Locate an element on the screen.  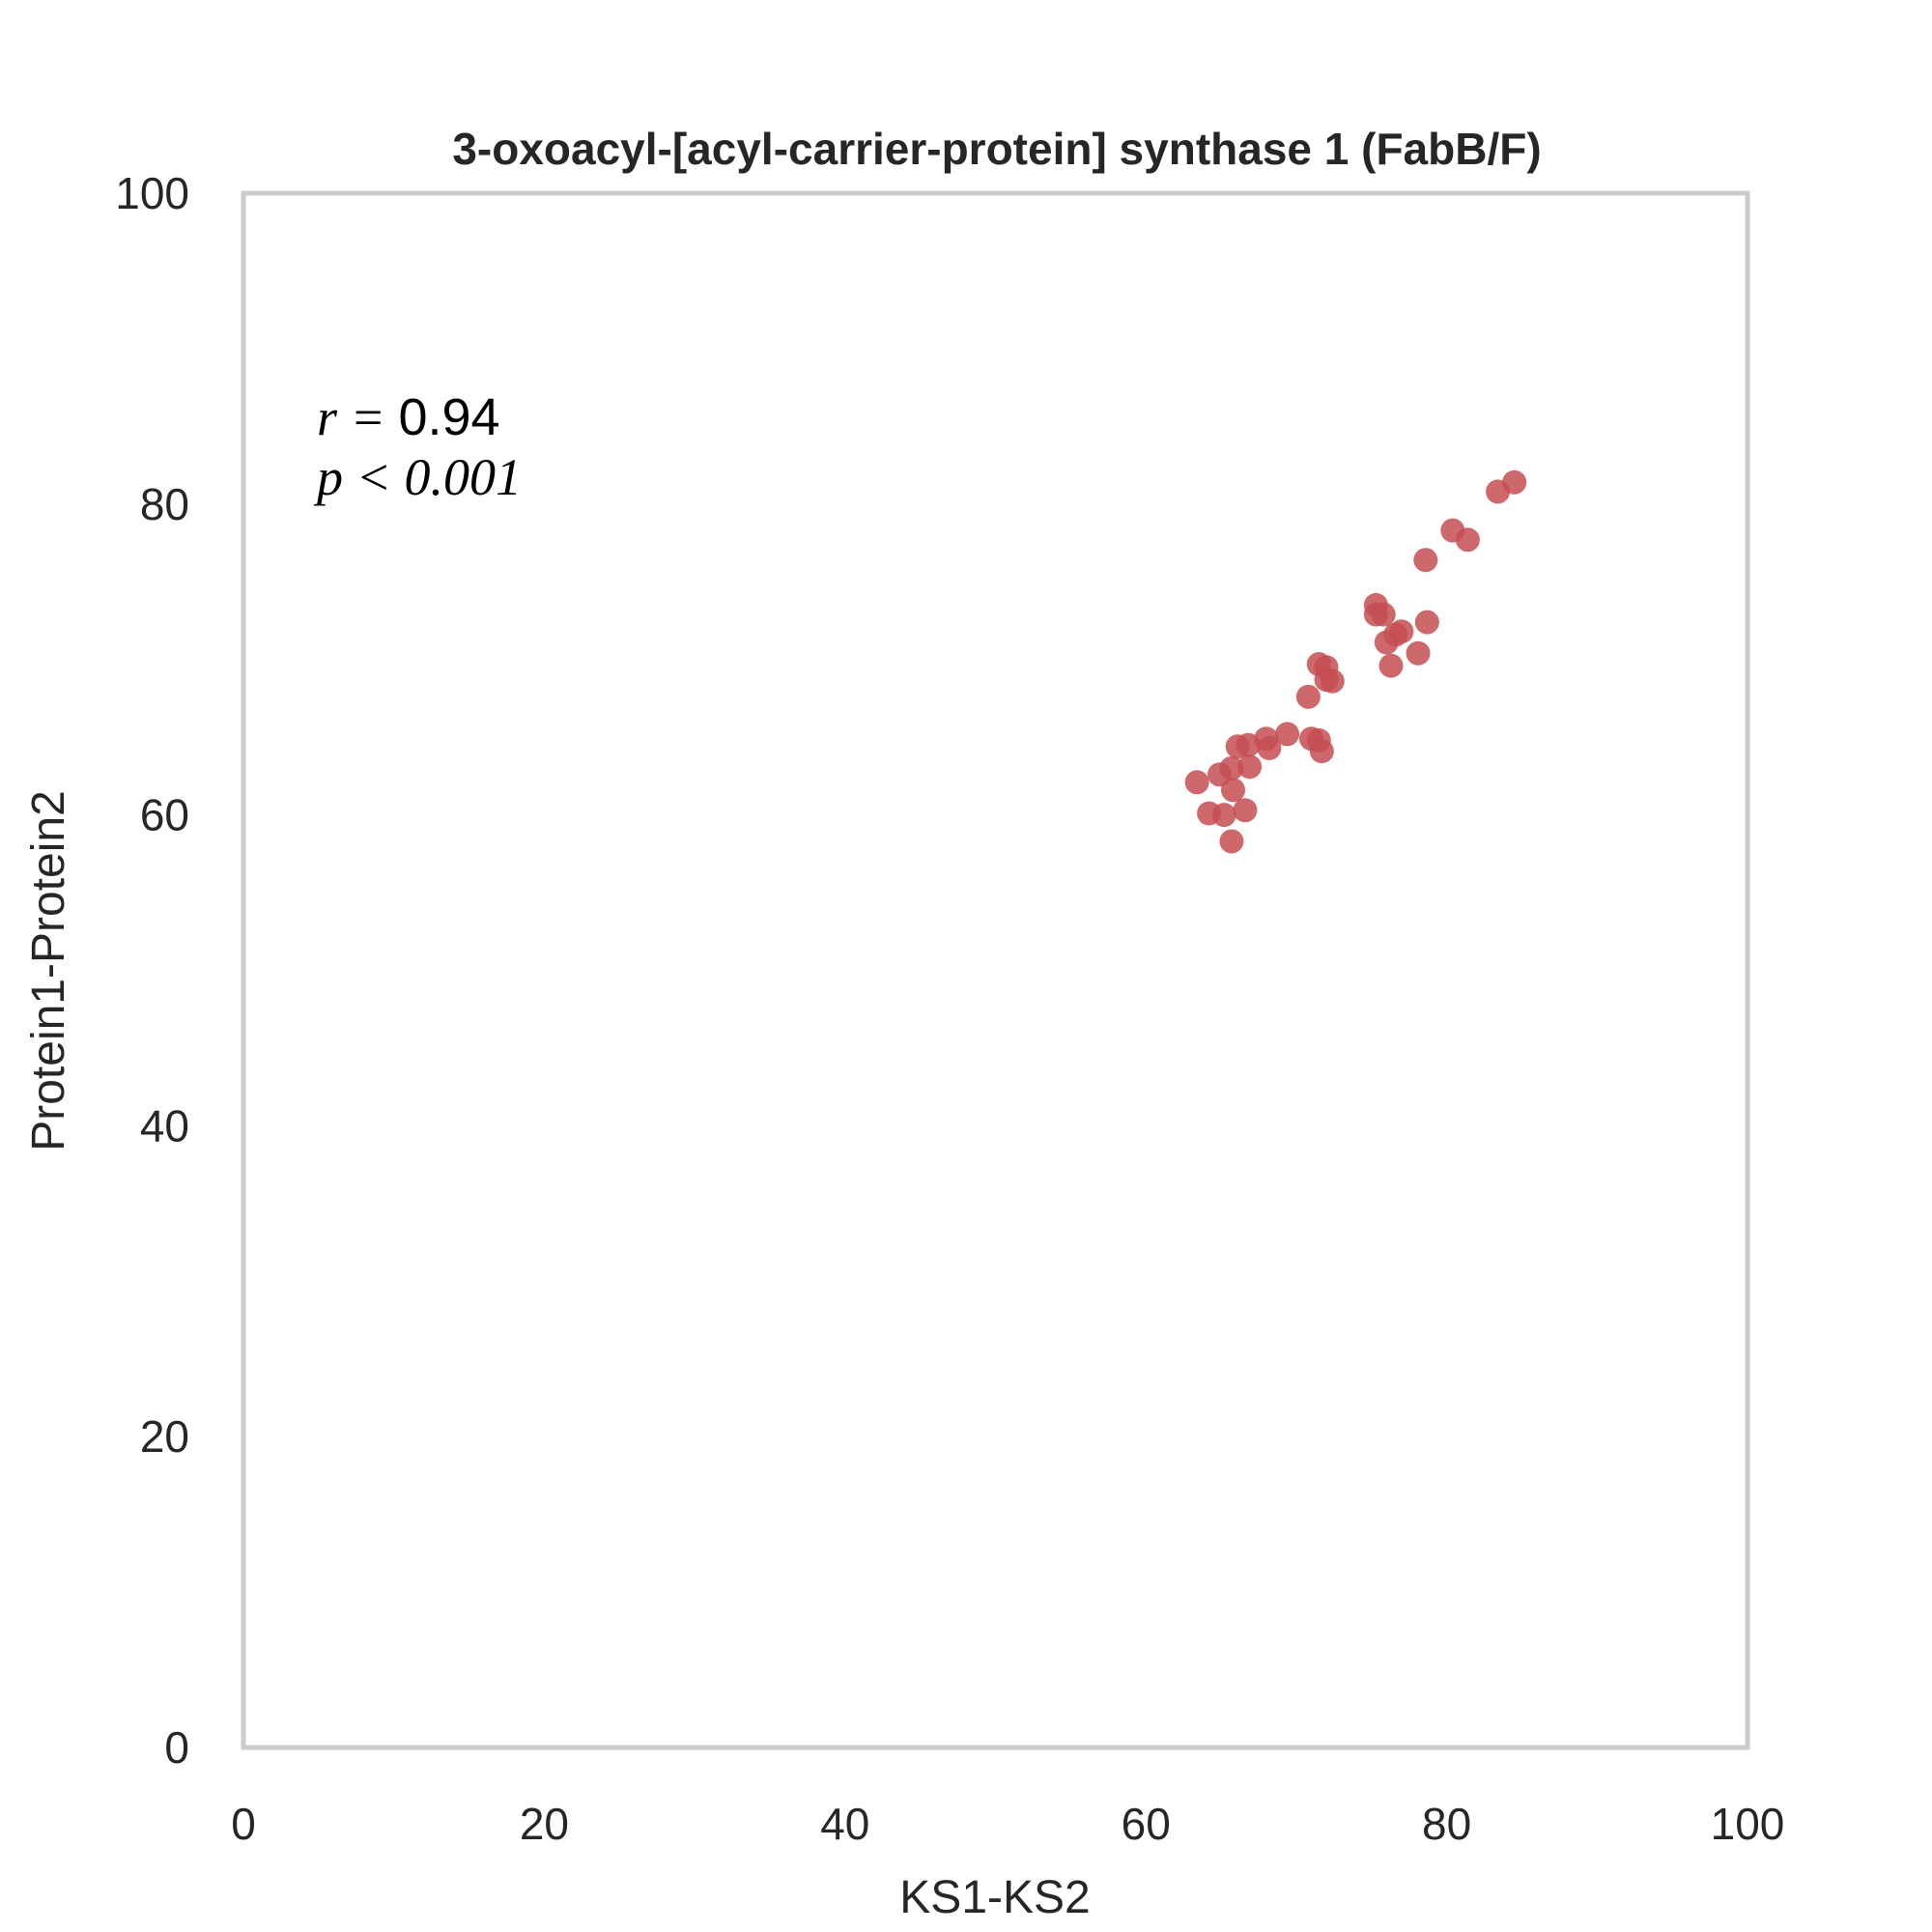
y-tick-label: 60 is located at coordinates (164, 815).